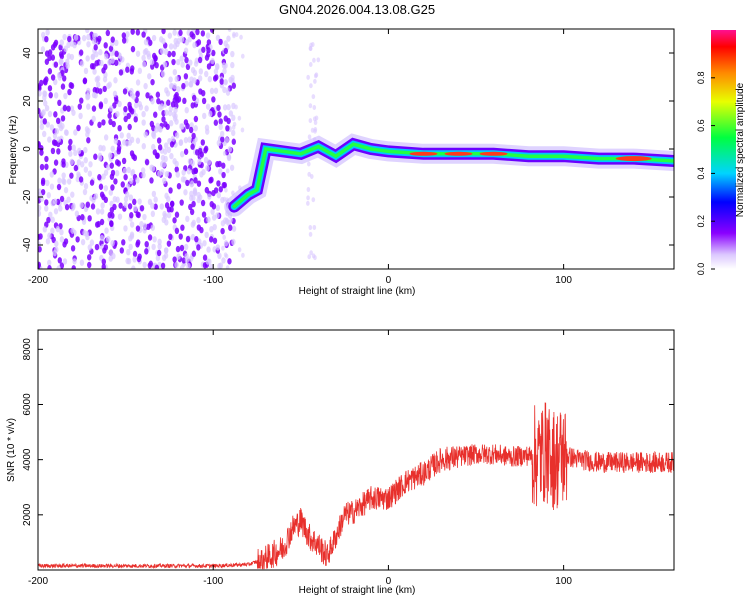  I want to click on colorbar-gradient, so click(723, 149).